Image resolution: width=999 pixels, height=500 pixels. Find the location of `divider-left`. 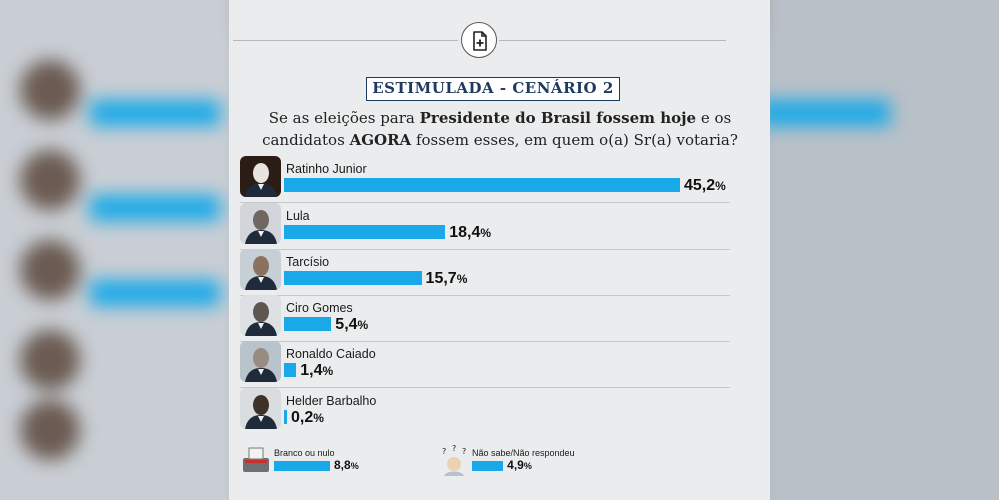

divider-left is located at coordinates (345, 40).